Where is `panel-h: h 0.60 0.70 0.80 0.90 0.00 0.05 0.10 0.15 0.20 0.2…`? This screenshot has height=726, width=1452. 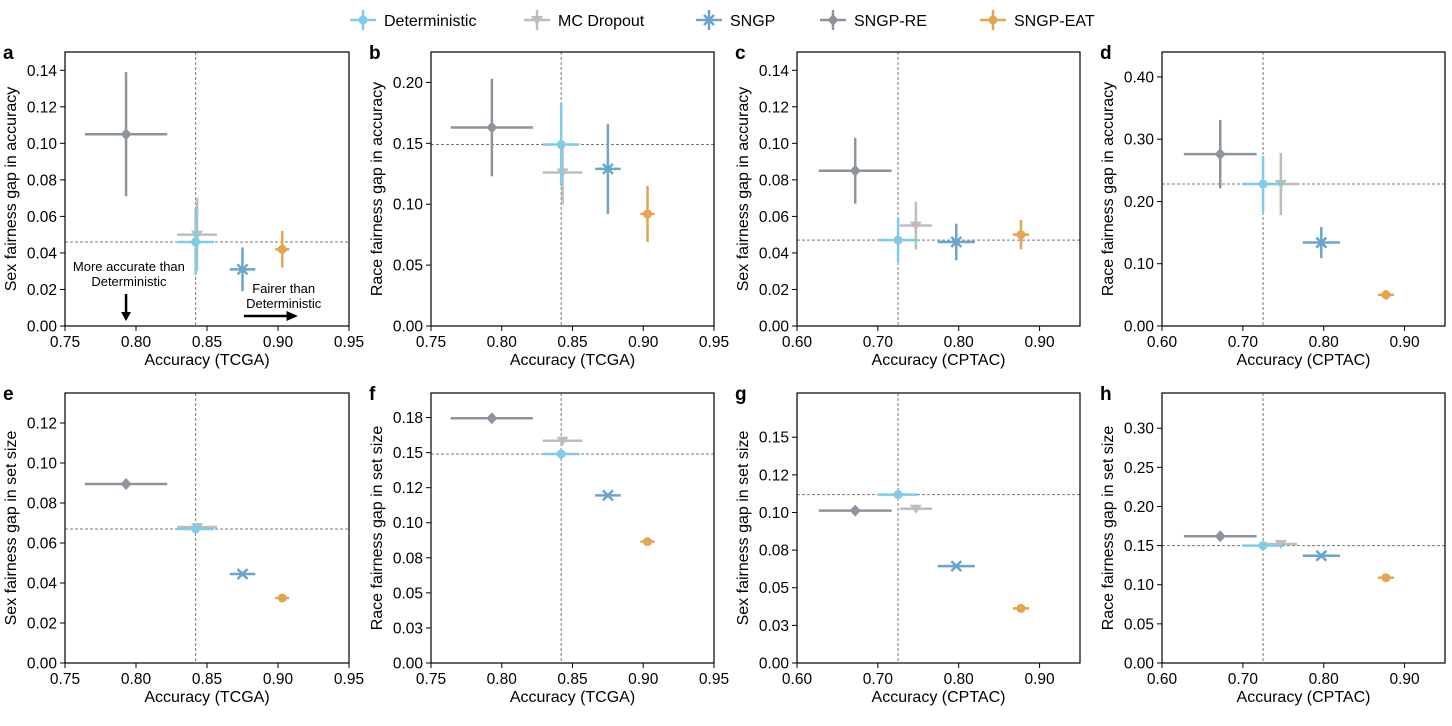 panel-h: h 0.60 0.70 0.80 0.90 0.00 0.05 0.10 0.15 0.20 0.2… is located at coordinates (1273, 545).